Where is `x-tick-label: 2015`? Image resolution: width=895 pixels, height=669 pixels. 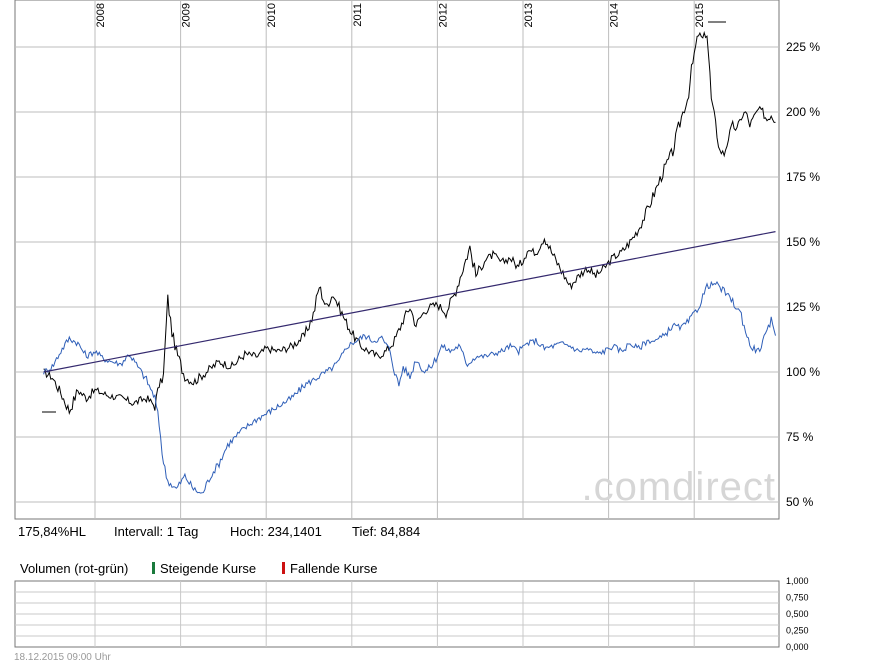
x-tick-label: 2015 is located at coordinates (700, 15).